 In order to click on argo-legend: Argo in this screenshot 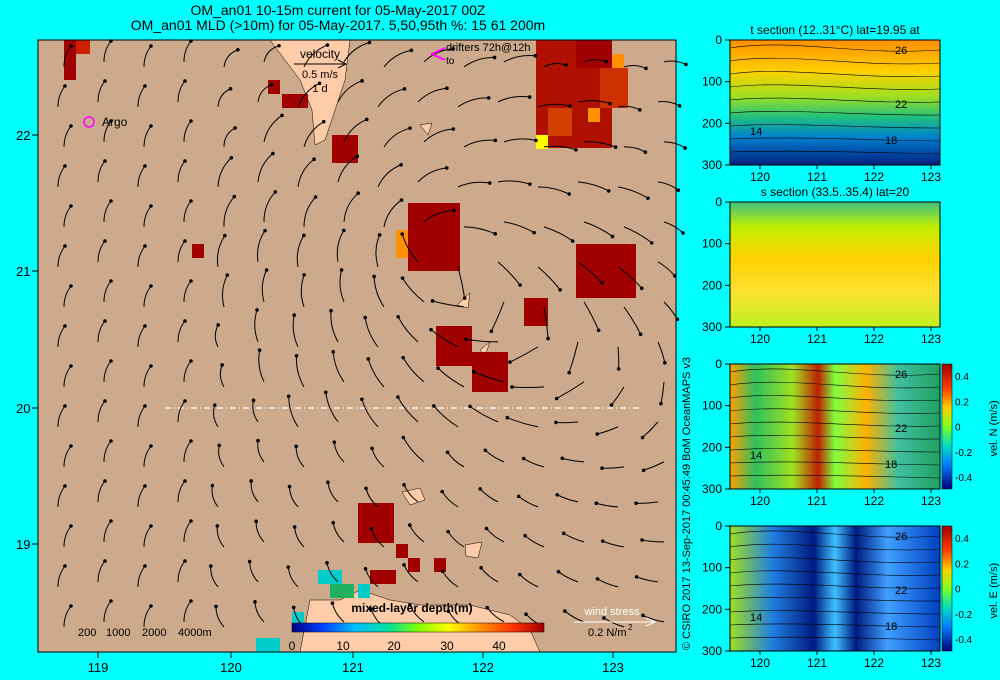, I will do `click(105, 122)`.